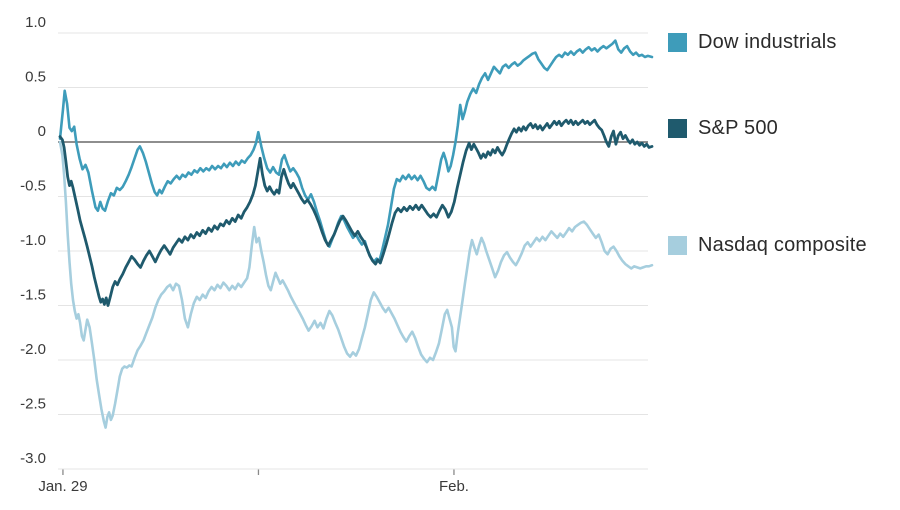 The image size is (900, 510). Describe the element at coordinates (33, 186) in the screenshot. I see `y-axis-tick-label: -0.5` at that location.